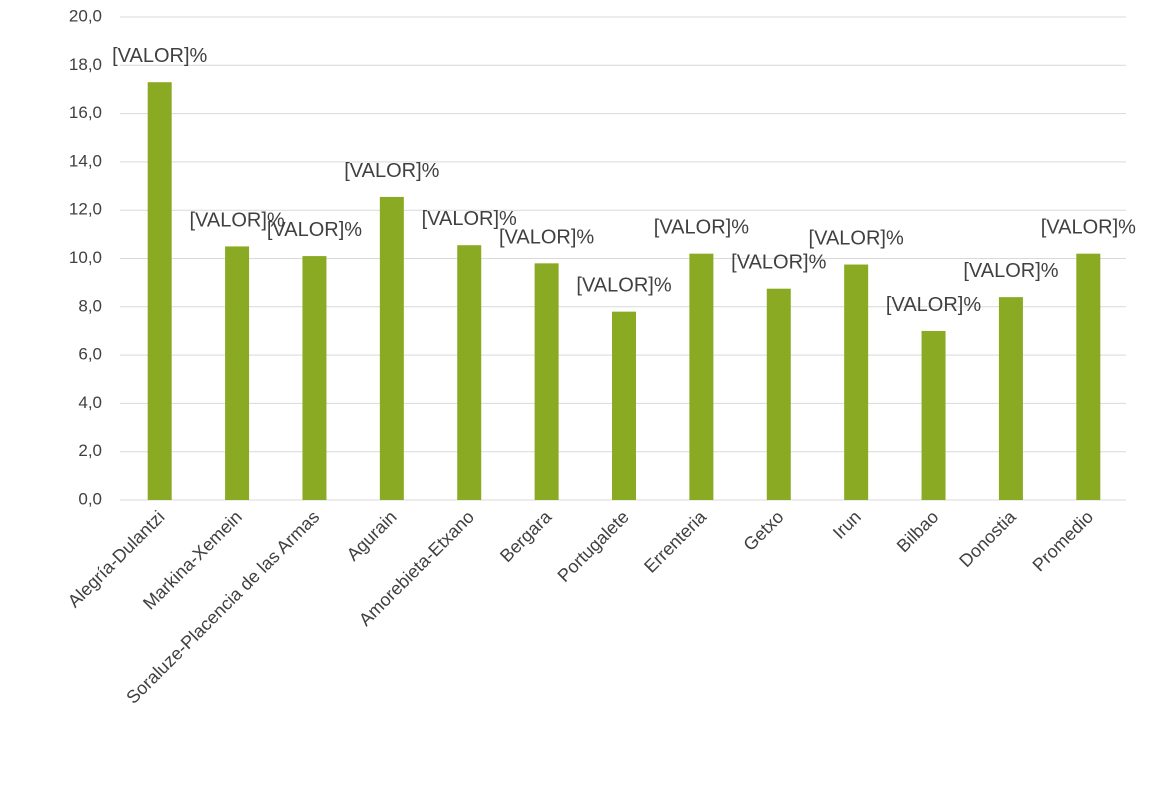 Image resolution: width=1162 pixels, height=806 pixels. Describe the element at coordinates (847, 525) in the screenshot. I see `x-tick-label: Irun` at that location.